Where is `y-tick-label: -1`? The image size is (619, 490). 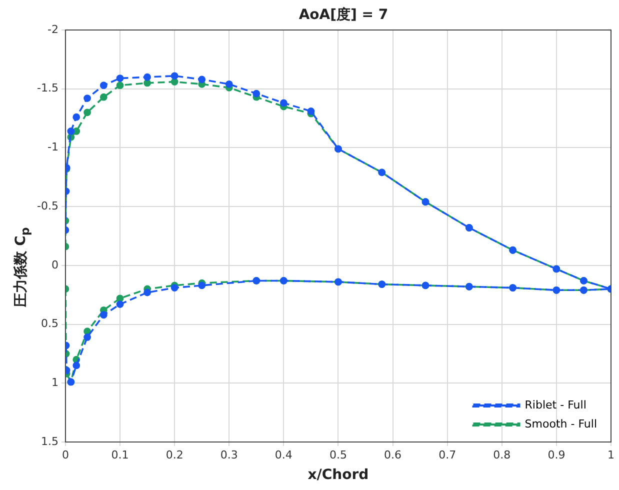
y-tick-label: -1 is located at coordinates (52, 147).